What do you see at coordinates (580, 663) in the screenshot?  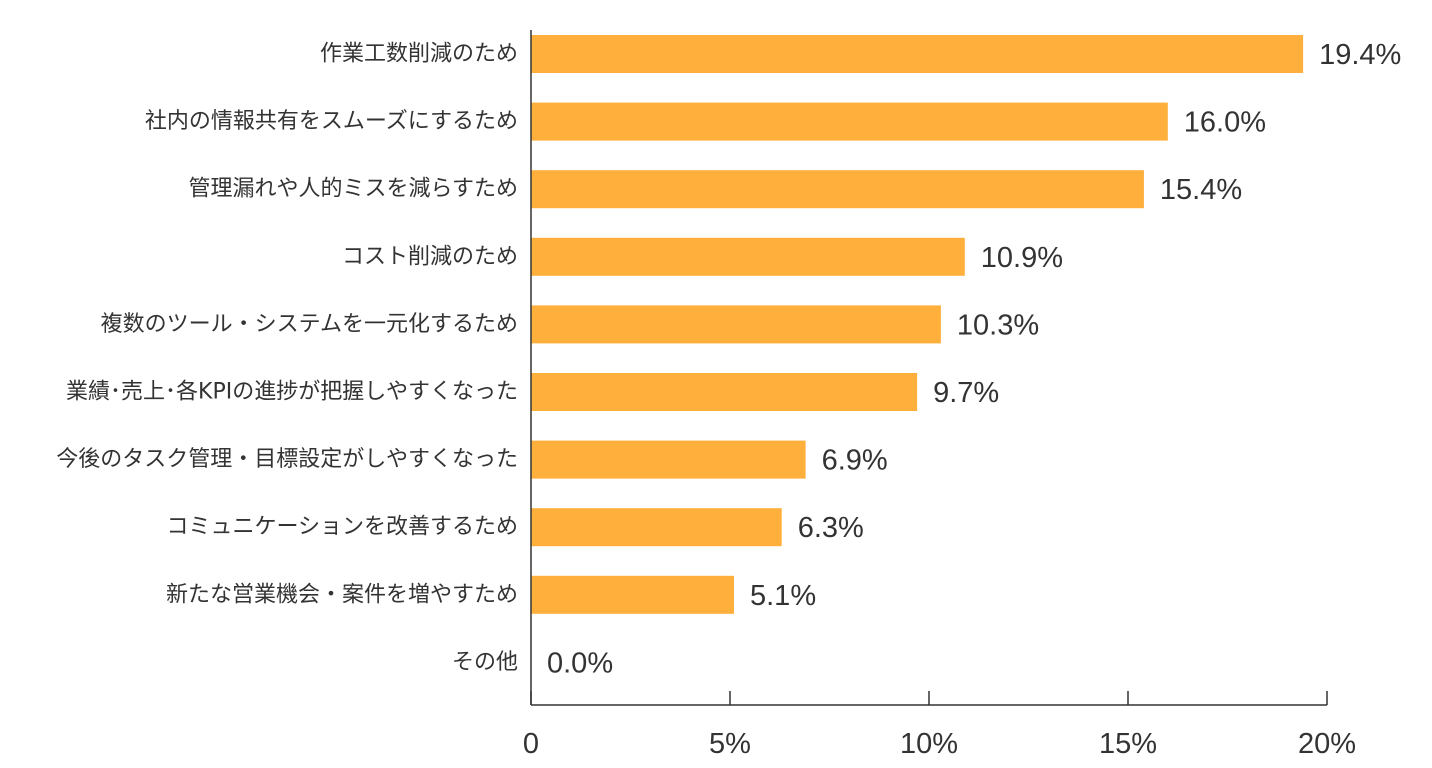 I see `data-label: 0.0%` at bounding box center [580, 663].